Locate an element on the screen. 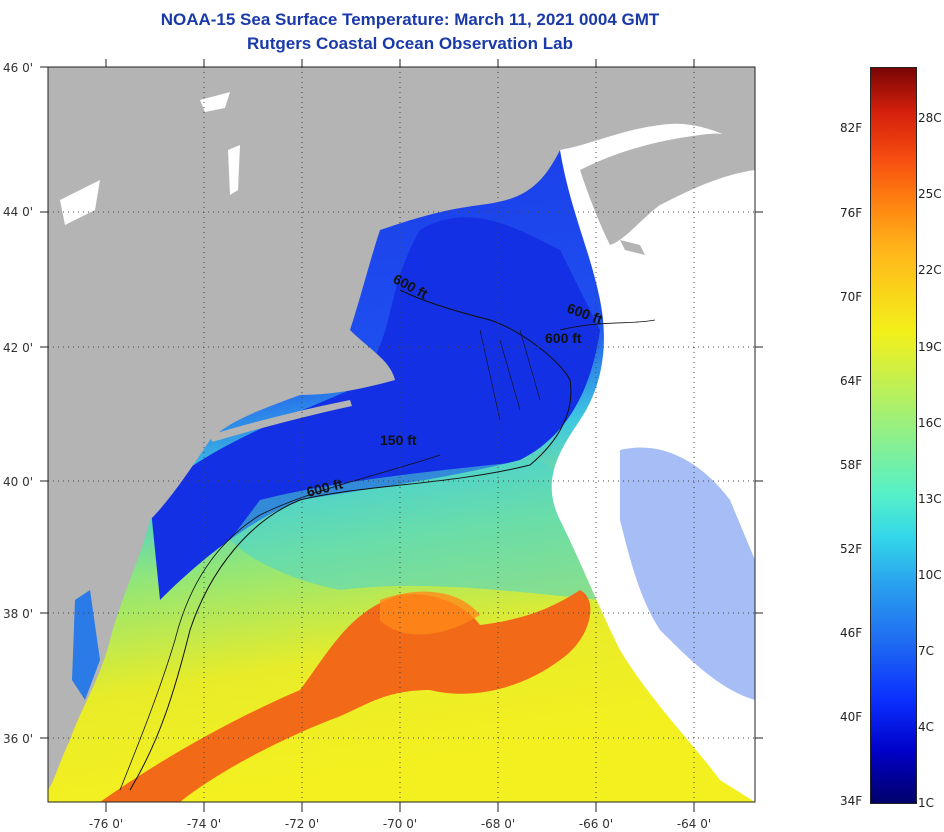 This screenshot has height=832, width=944. lon-label: -72 0' is located at coordinates (302, 824).